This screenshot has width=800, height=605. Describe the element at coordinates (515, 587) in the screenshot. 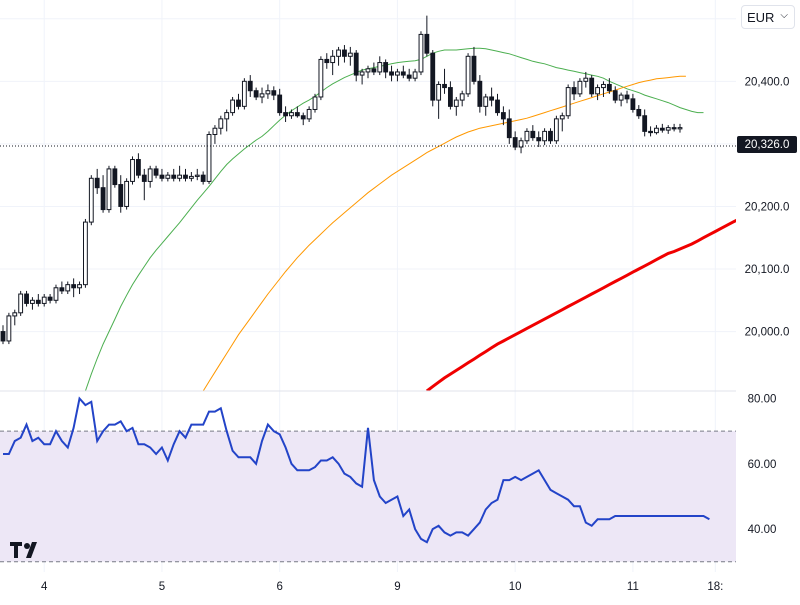

I see `time-tick-label: 10` at that location.